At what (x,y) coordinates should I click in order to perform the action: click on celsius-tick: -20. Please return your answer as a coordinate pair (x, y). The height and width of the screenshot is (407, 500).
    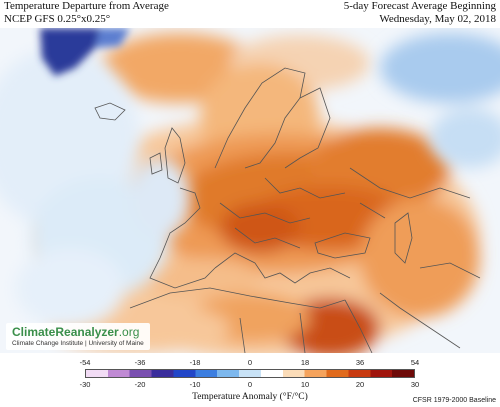
    Looking at the image, I should click on (140, 384).